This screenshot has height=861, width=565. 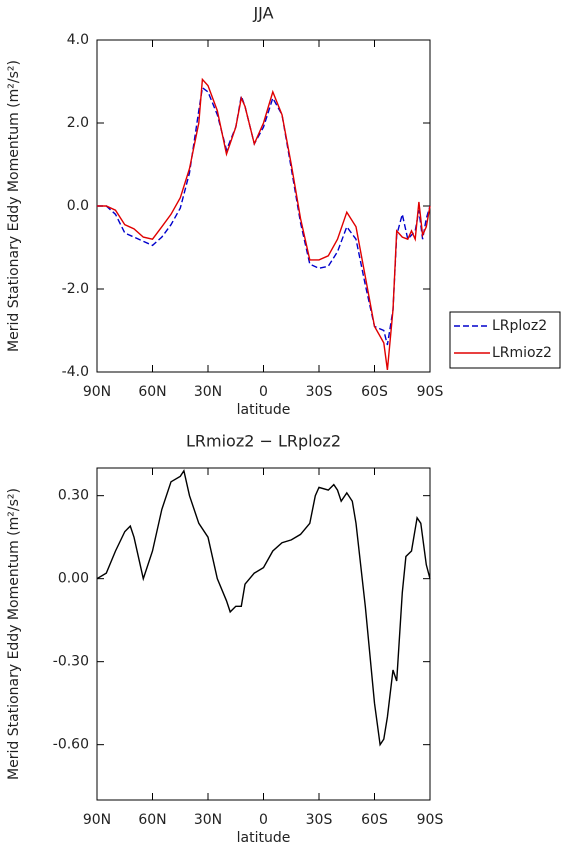 I want to click on y-tick-label: 4.0, so click(x=78, y=40).